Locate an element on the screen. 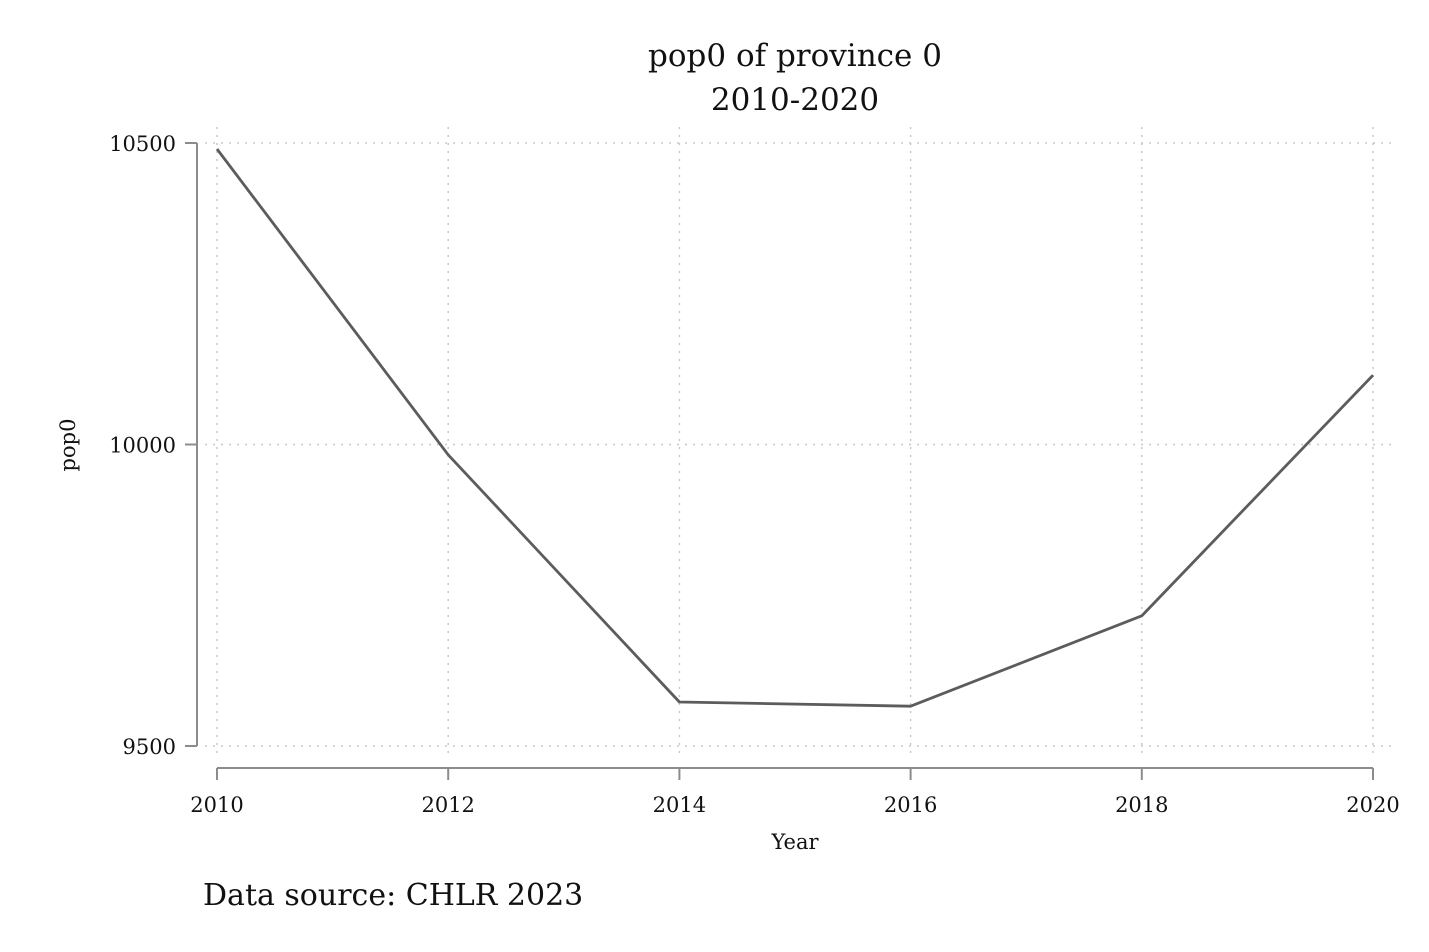 This screenshot has height=952, width=1429. y-tick-label: 9500 is located at coordinates (149, 747).